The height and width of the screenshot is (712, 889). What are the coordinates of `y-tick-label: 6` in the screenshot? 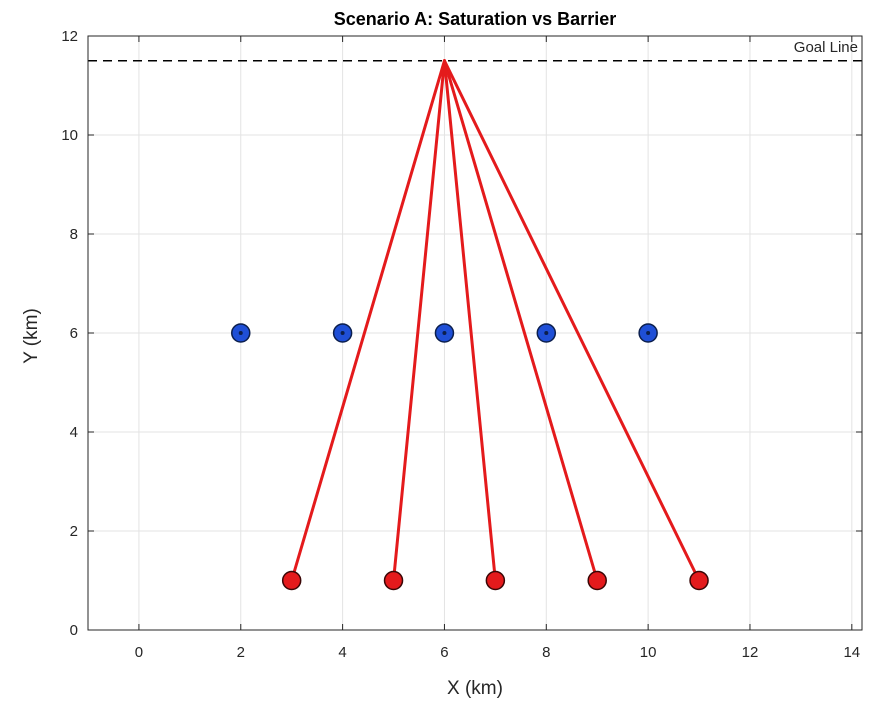 It's located at (74, 333).